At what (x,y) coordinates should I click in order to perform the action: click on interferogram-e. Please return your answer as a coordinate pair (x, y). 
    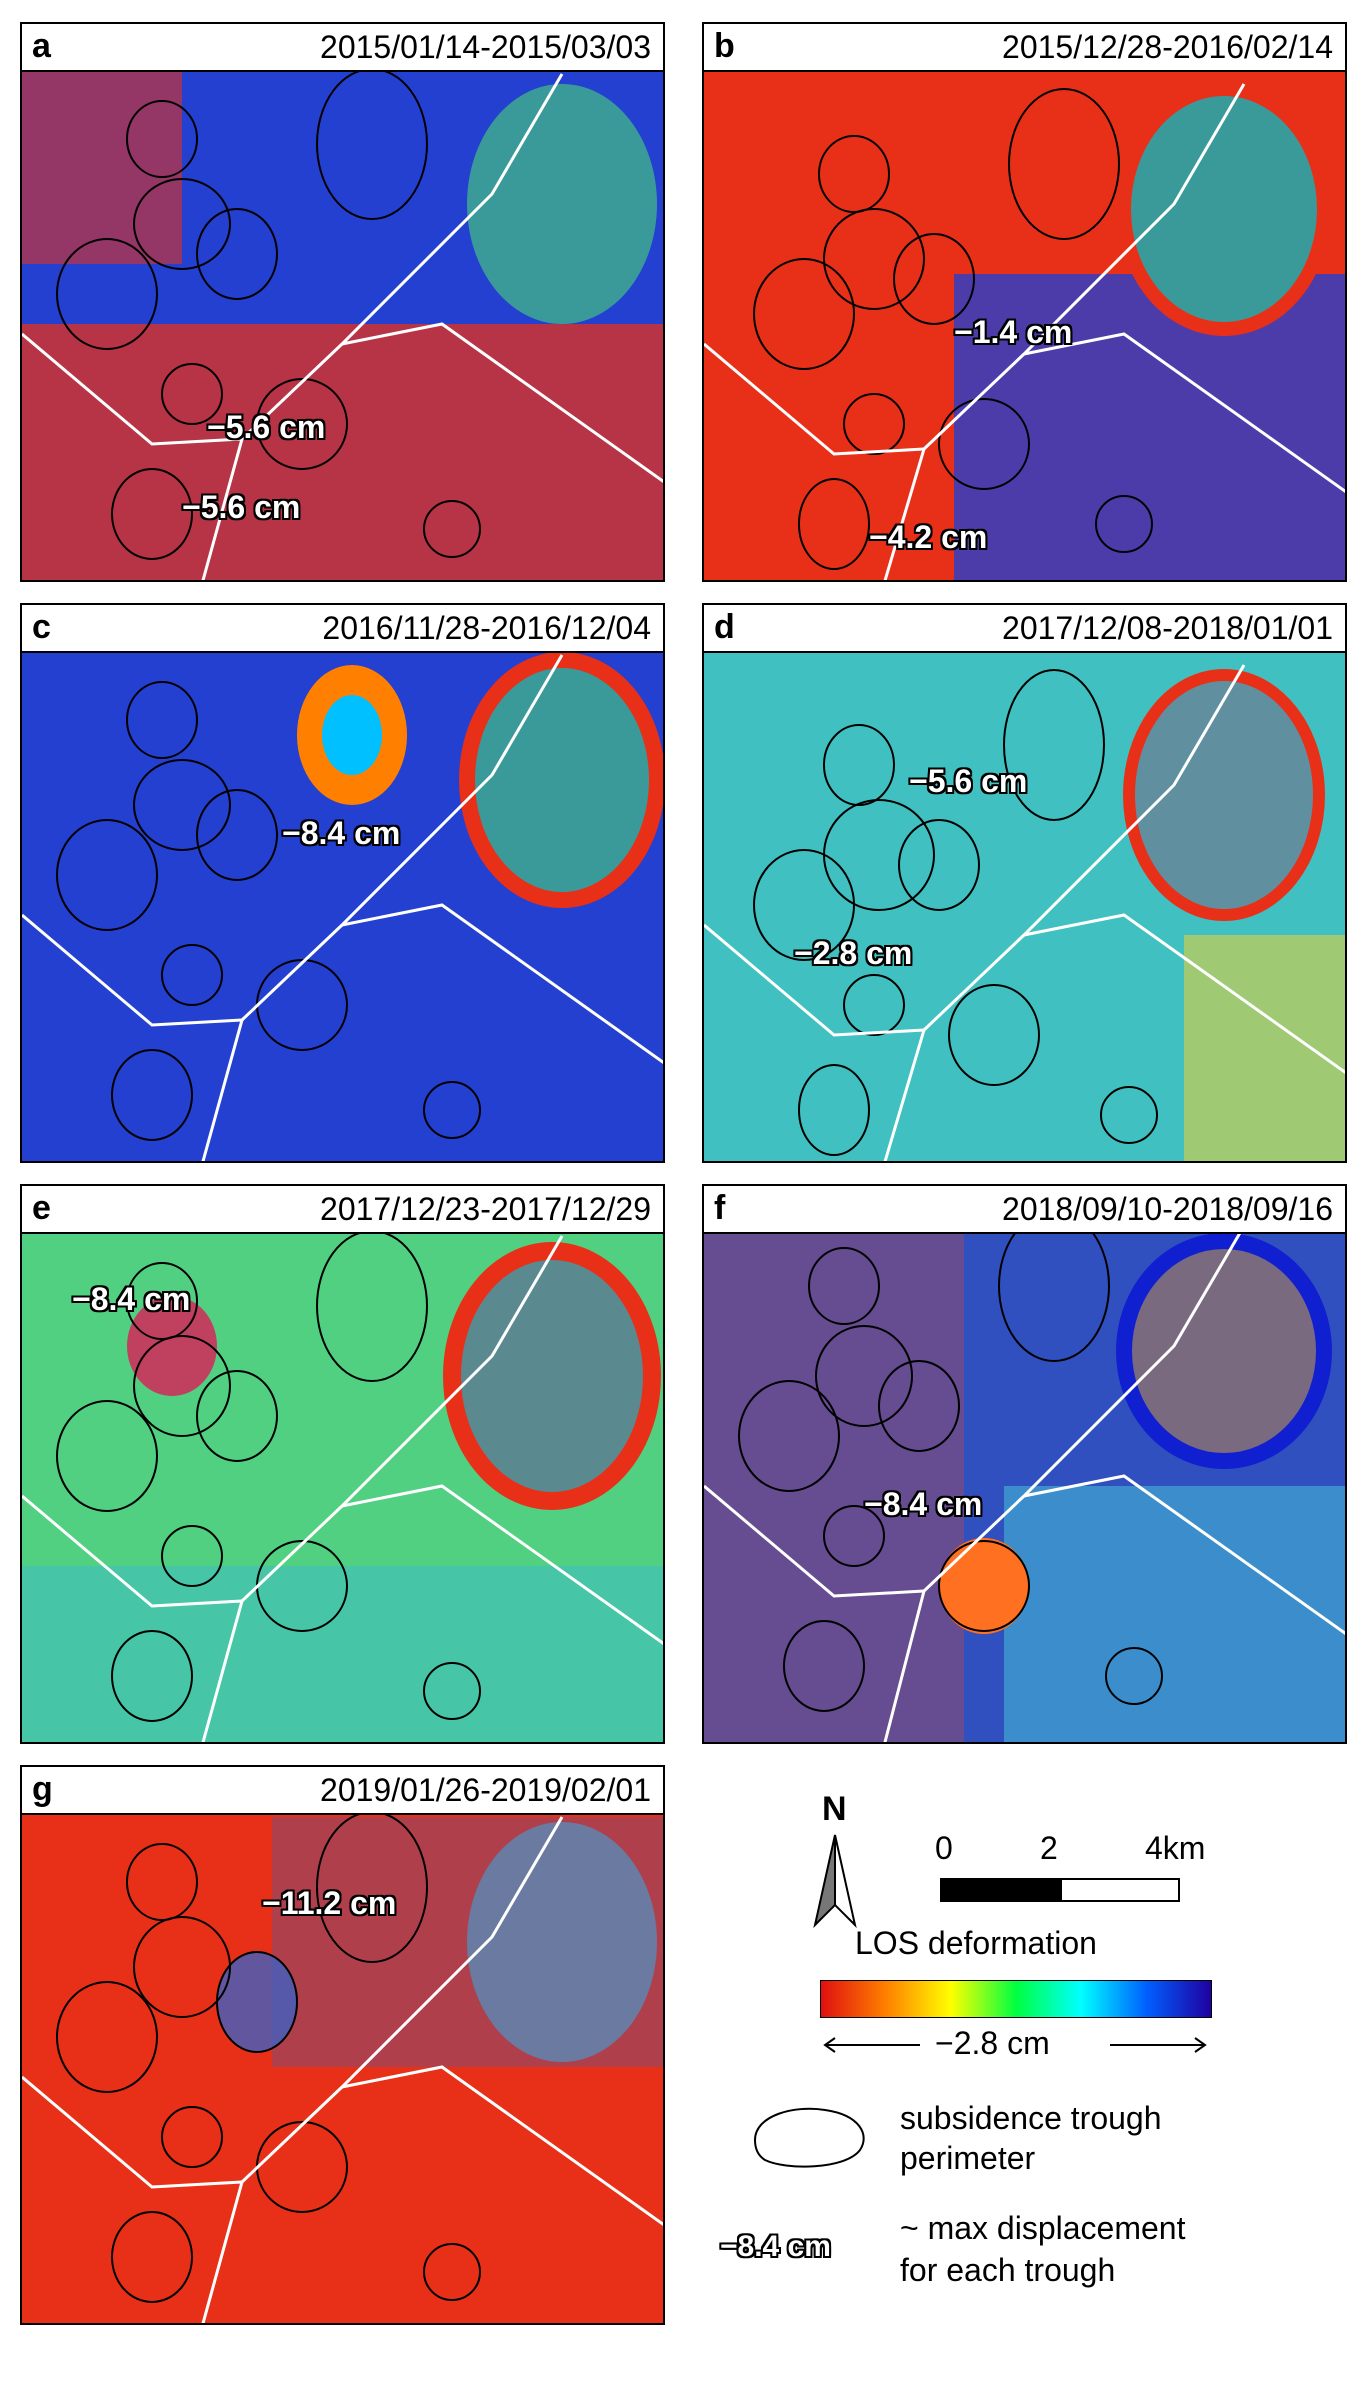
    Looking at the image, I should click on (342, 1464).